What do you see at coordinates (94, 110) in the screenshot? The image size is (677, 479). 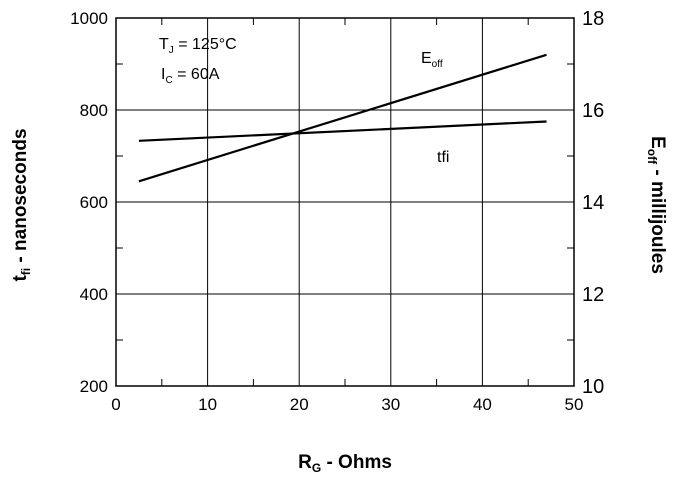 I see `y-tick-label: 800` at bounding box center [94, 110].